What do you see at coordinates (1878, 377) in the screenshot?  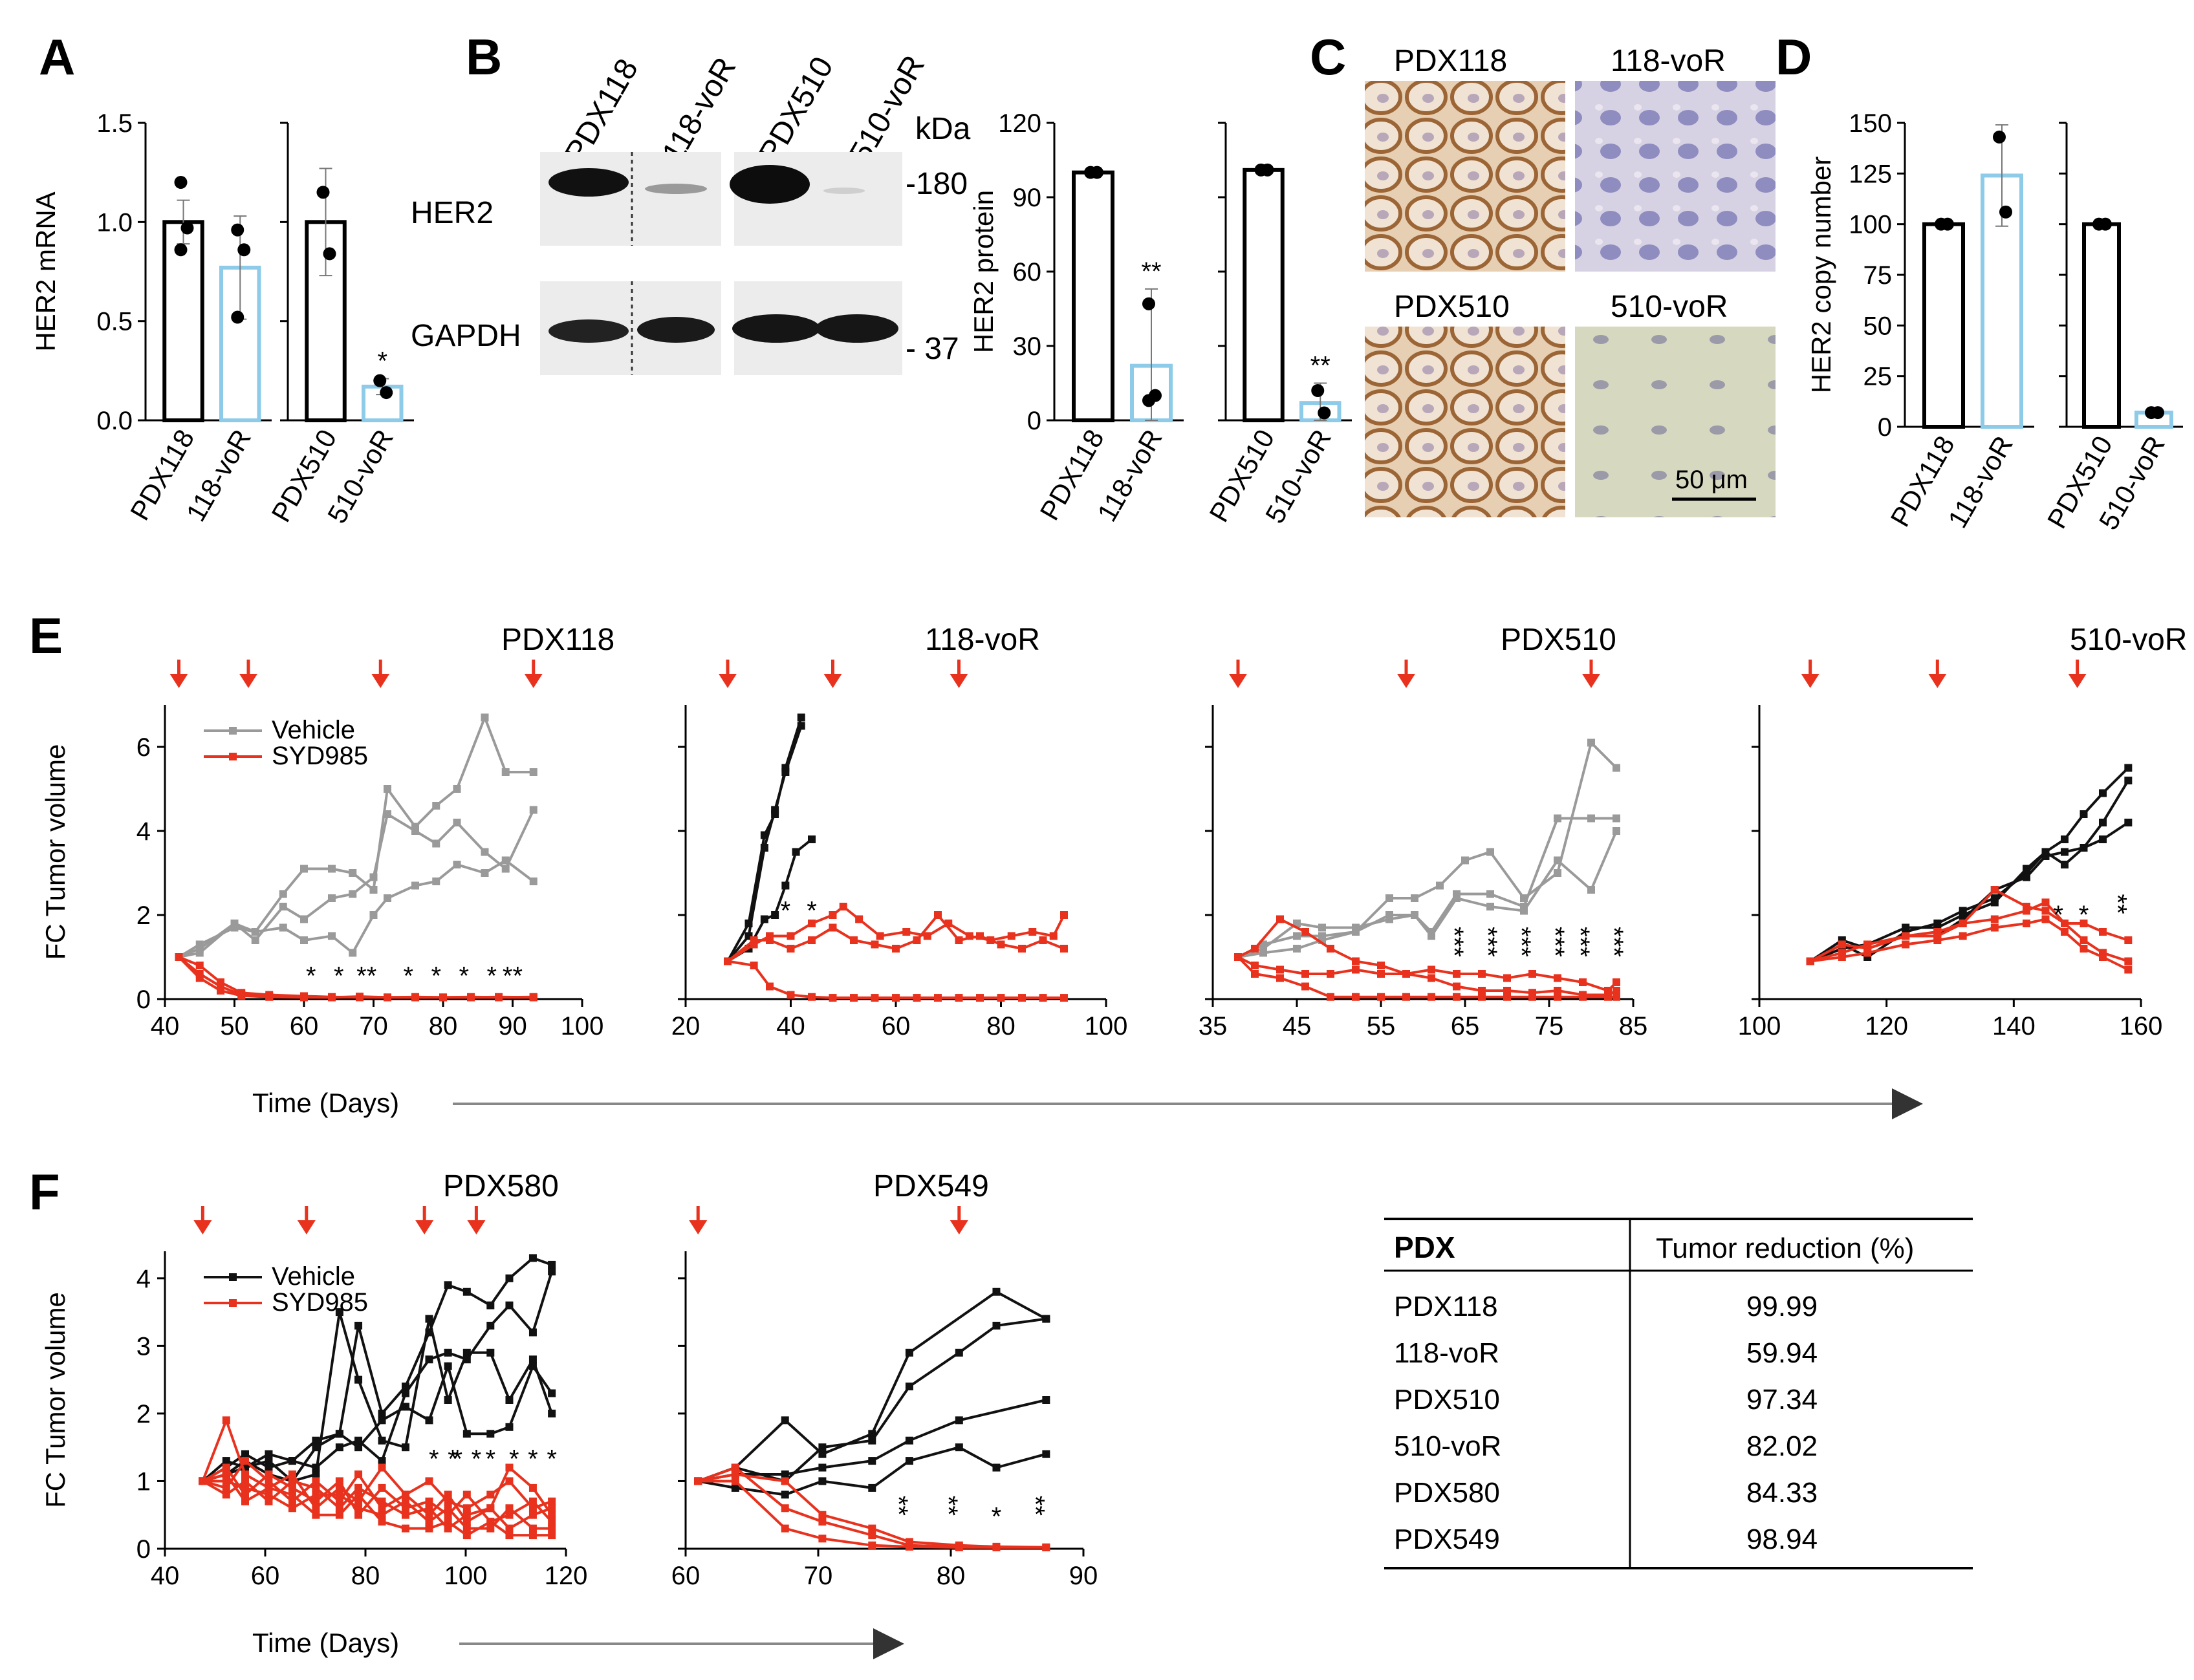 I see `y-tick-label: 25` at bounding box center [1878, 377].